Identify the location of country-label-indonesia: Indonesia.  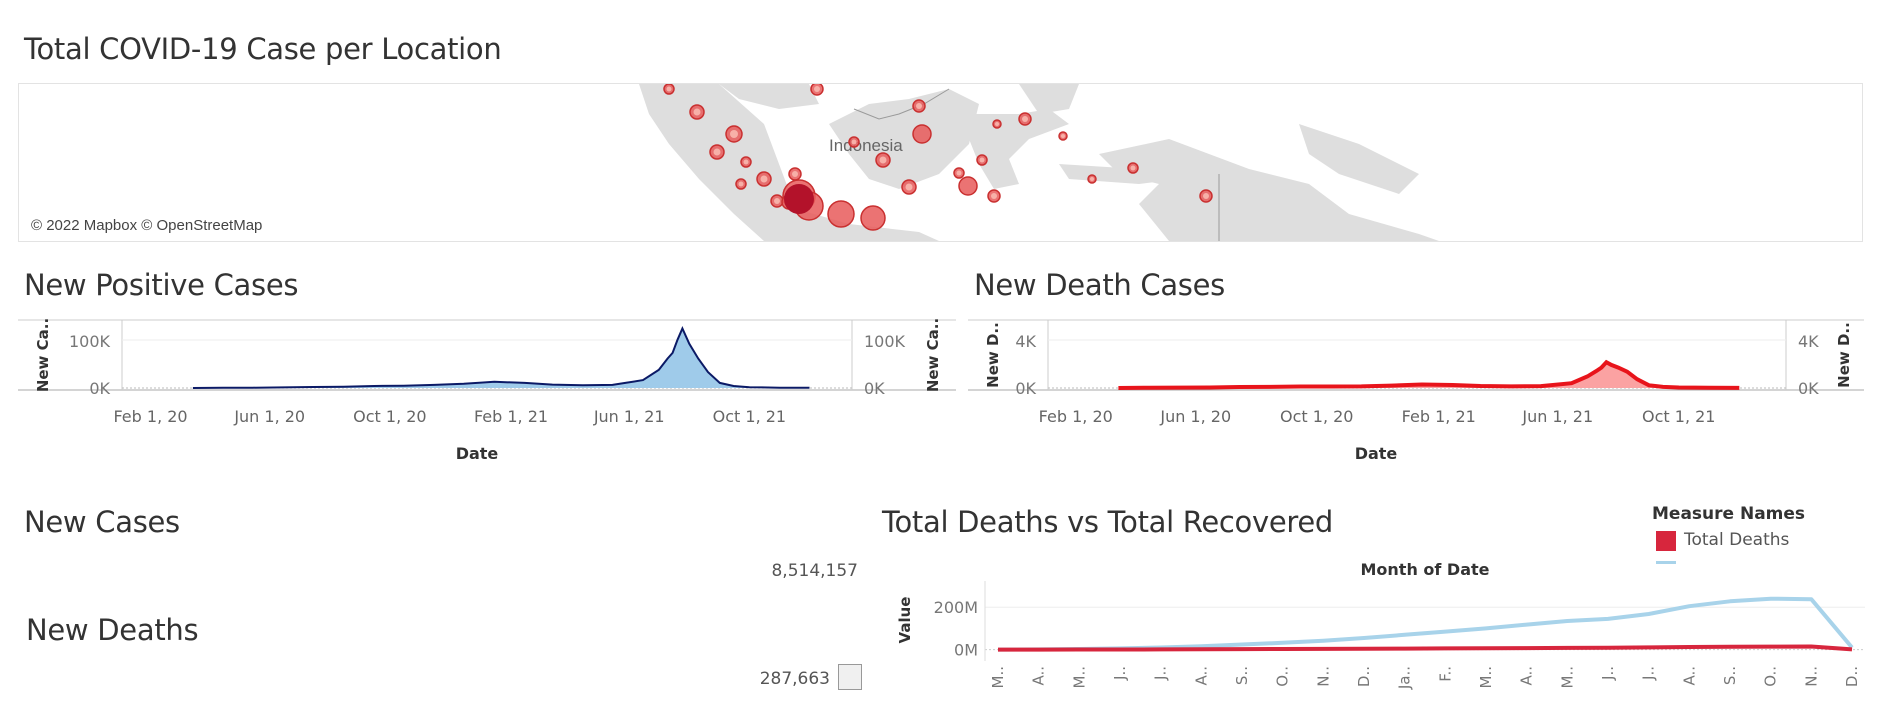
(866, 145).